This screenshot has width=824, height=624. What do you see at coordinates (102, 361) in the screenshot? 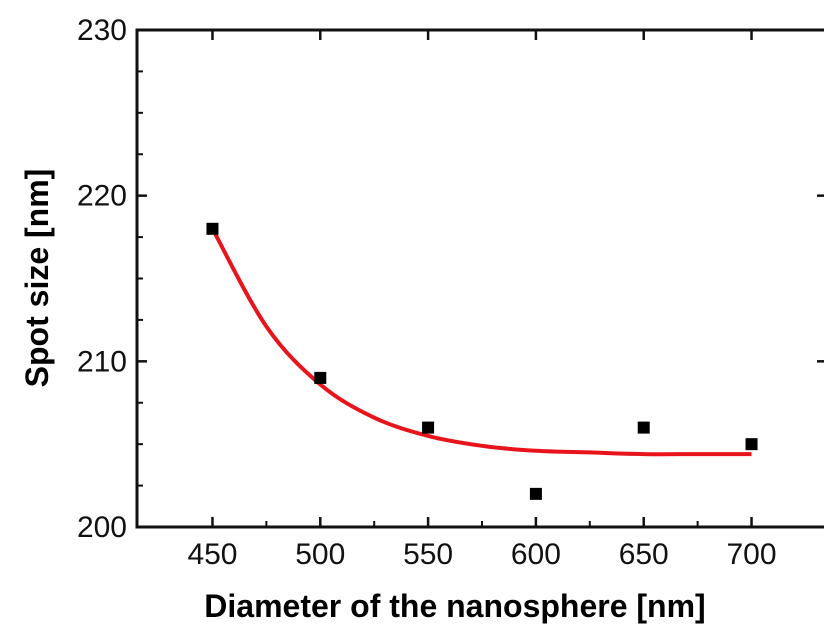
I see `y-tick-label: 210` at bounding box center [102, 361].